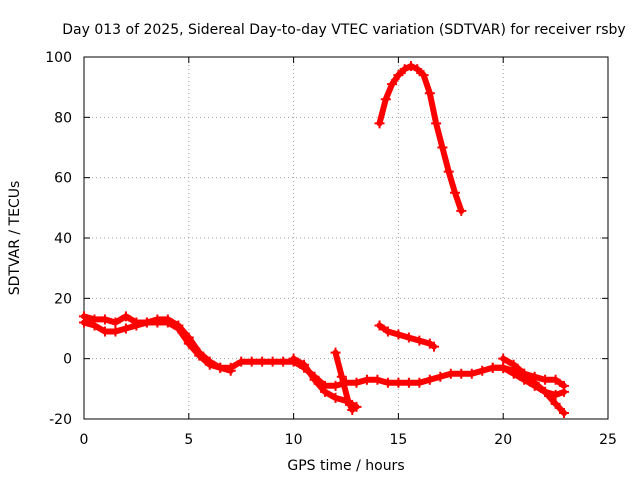  What do you see at coordinates (345, 466) in the screenshot?
I see `x-axis-label: GPS time / hours` at bounding box center [345, 466].